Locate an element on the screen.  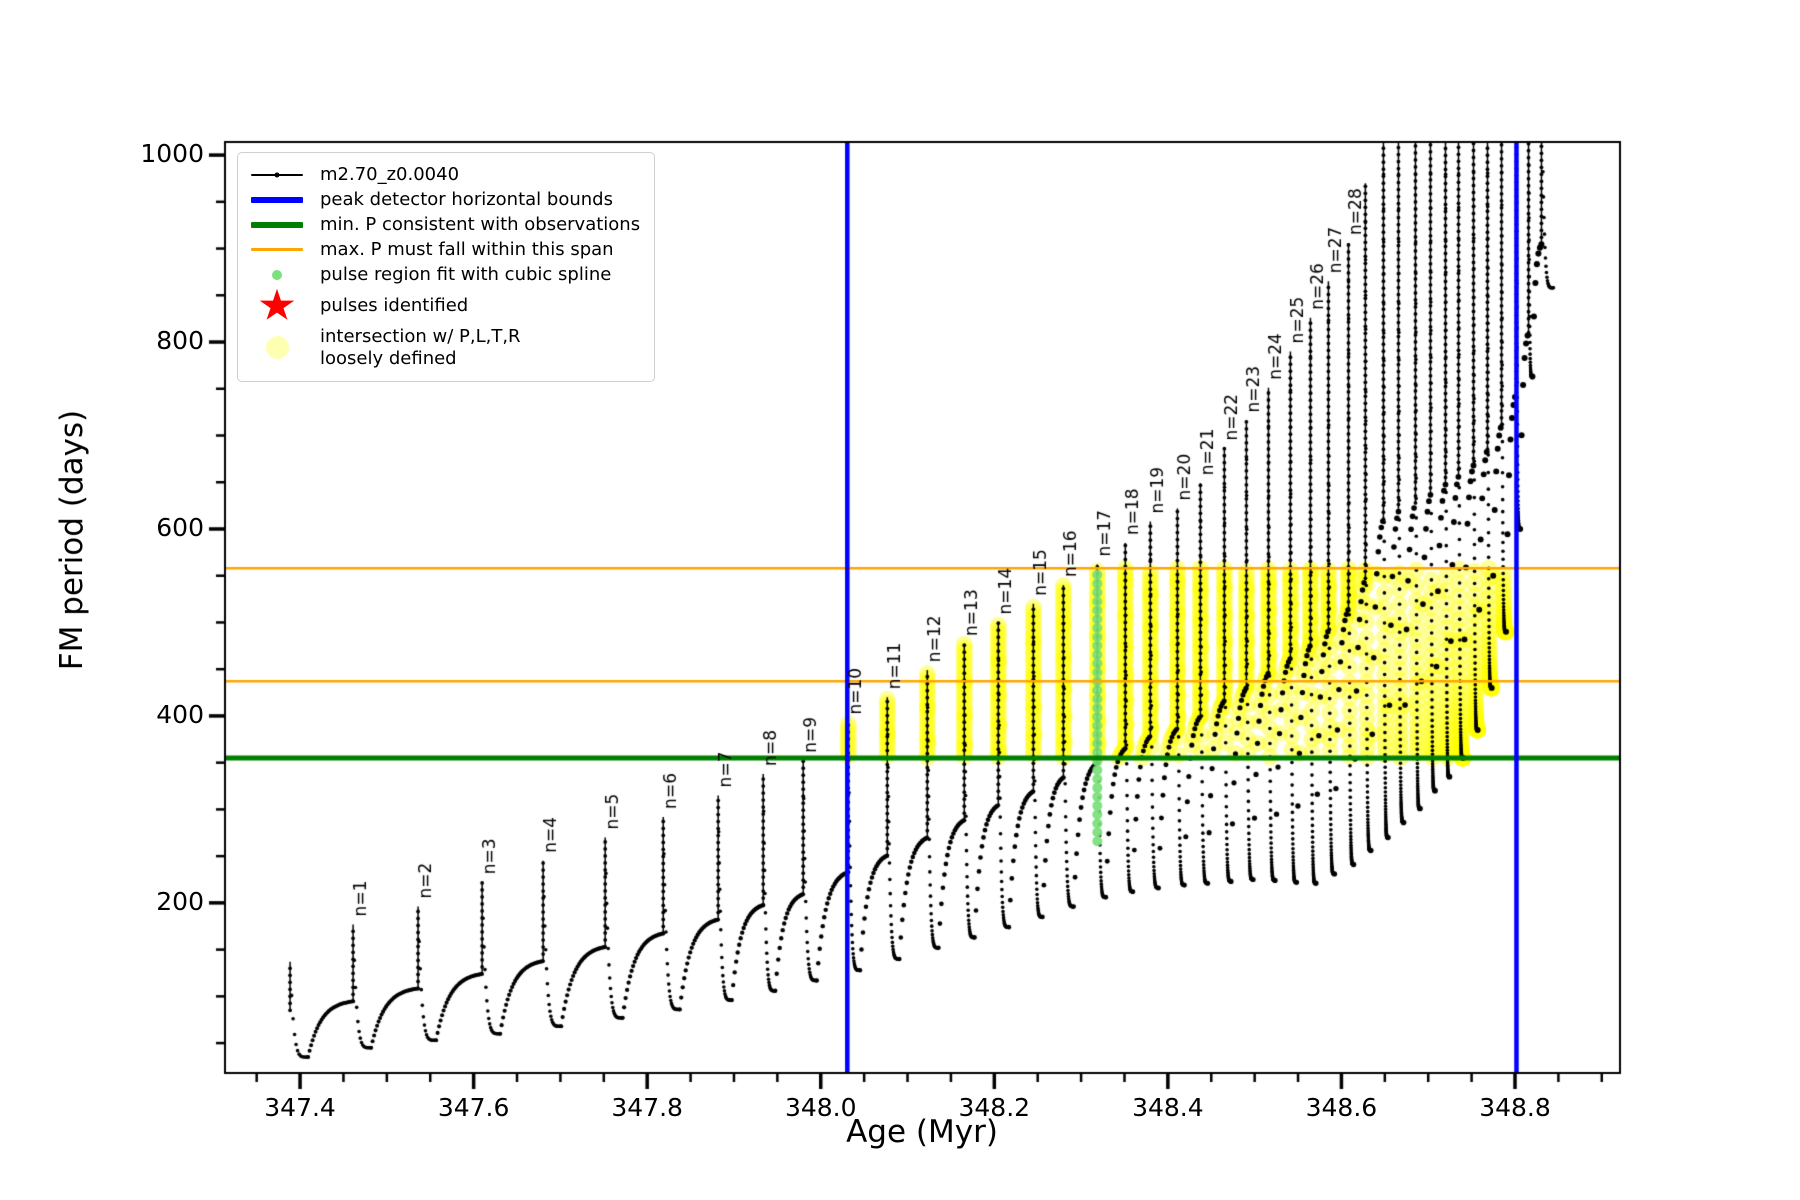
legend-entry: pulse region fit with cubic spline is located at coordinates (444, 275).